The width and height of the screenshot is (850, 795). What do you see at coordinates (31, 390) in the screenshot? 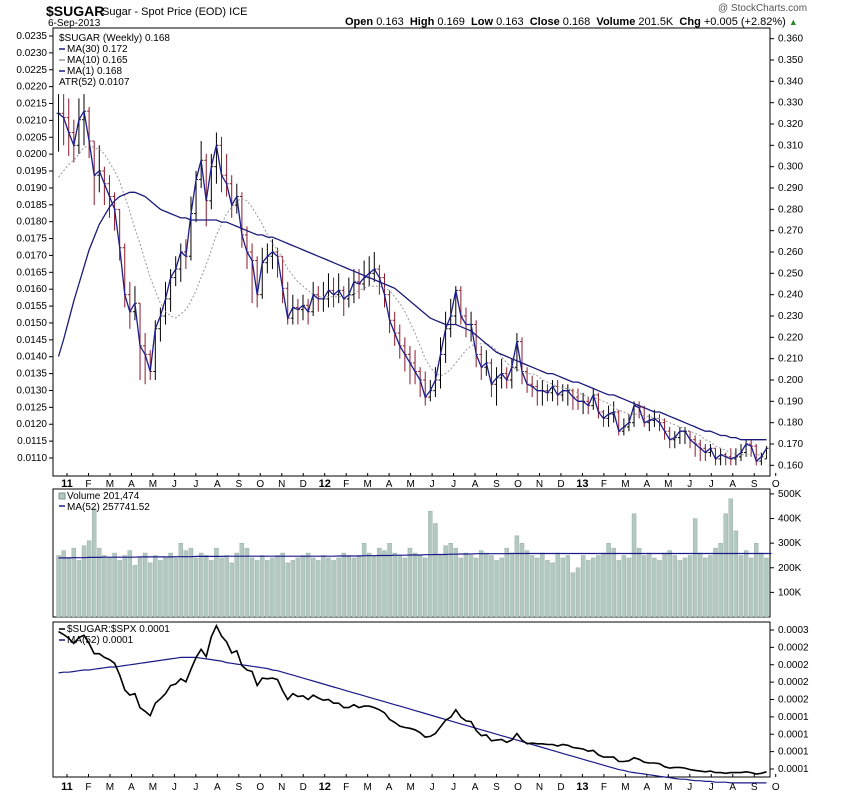
I see `atr-tick-label-left: 0.0130` at bounding box center [31, 390].